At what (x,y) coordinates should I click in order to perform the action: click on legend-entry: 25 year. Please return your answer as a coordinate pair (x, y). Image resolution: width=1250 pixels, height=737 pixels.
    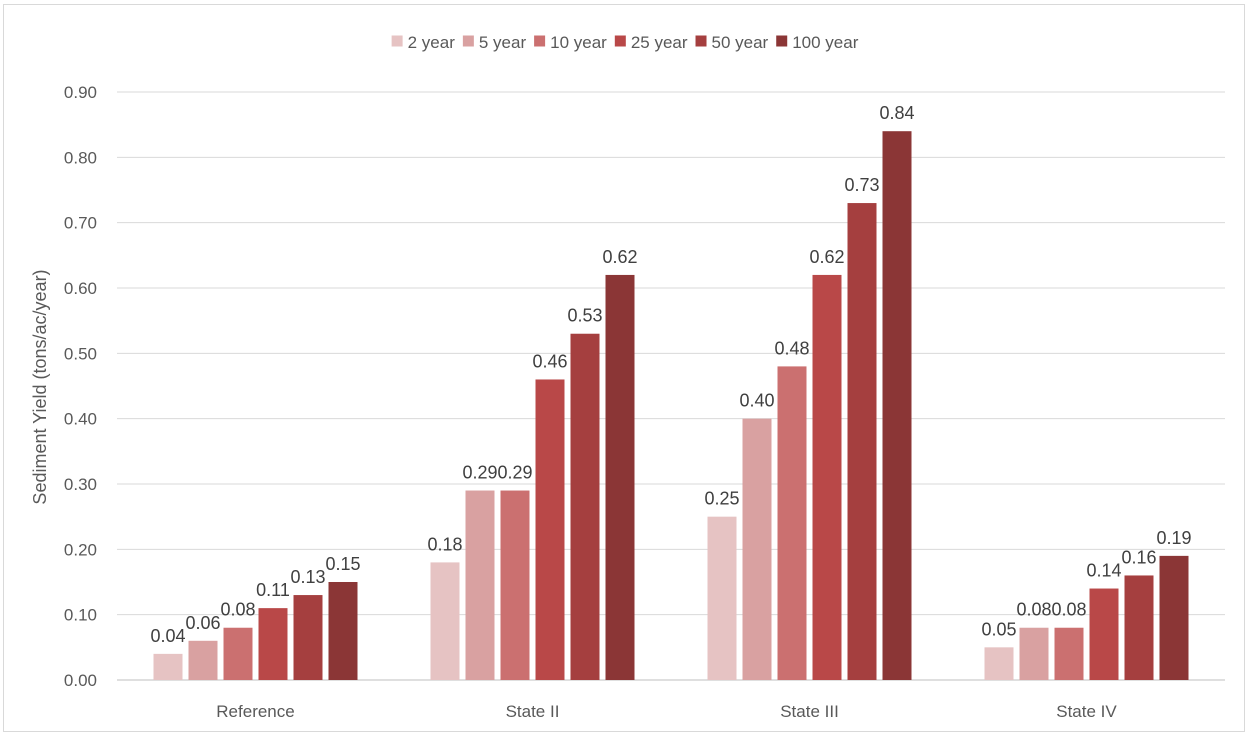
    Looking at the image, I should click on (659, 42).